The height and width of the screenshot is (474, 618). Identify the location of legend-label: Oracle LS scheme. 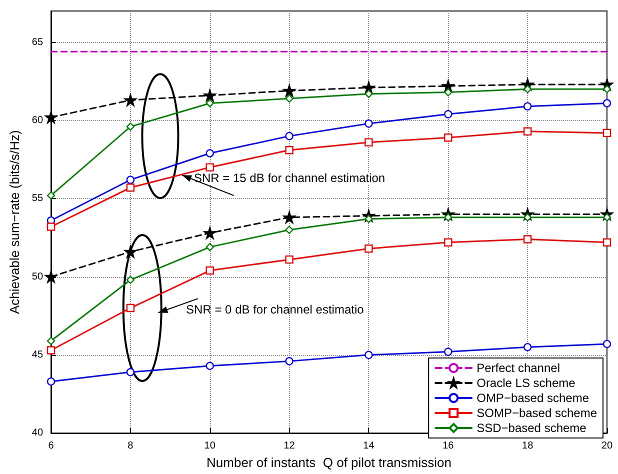
(526, 383).